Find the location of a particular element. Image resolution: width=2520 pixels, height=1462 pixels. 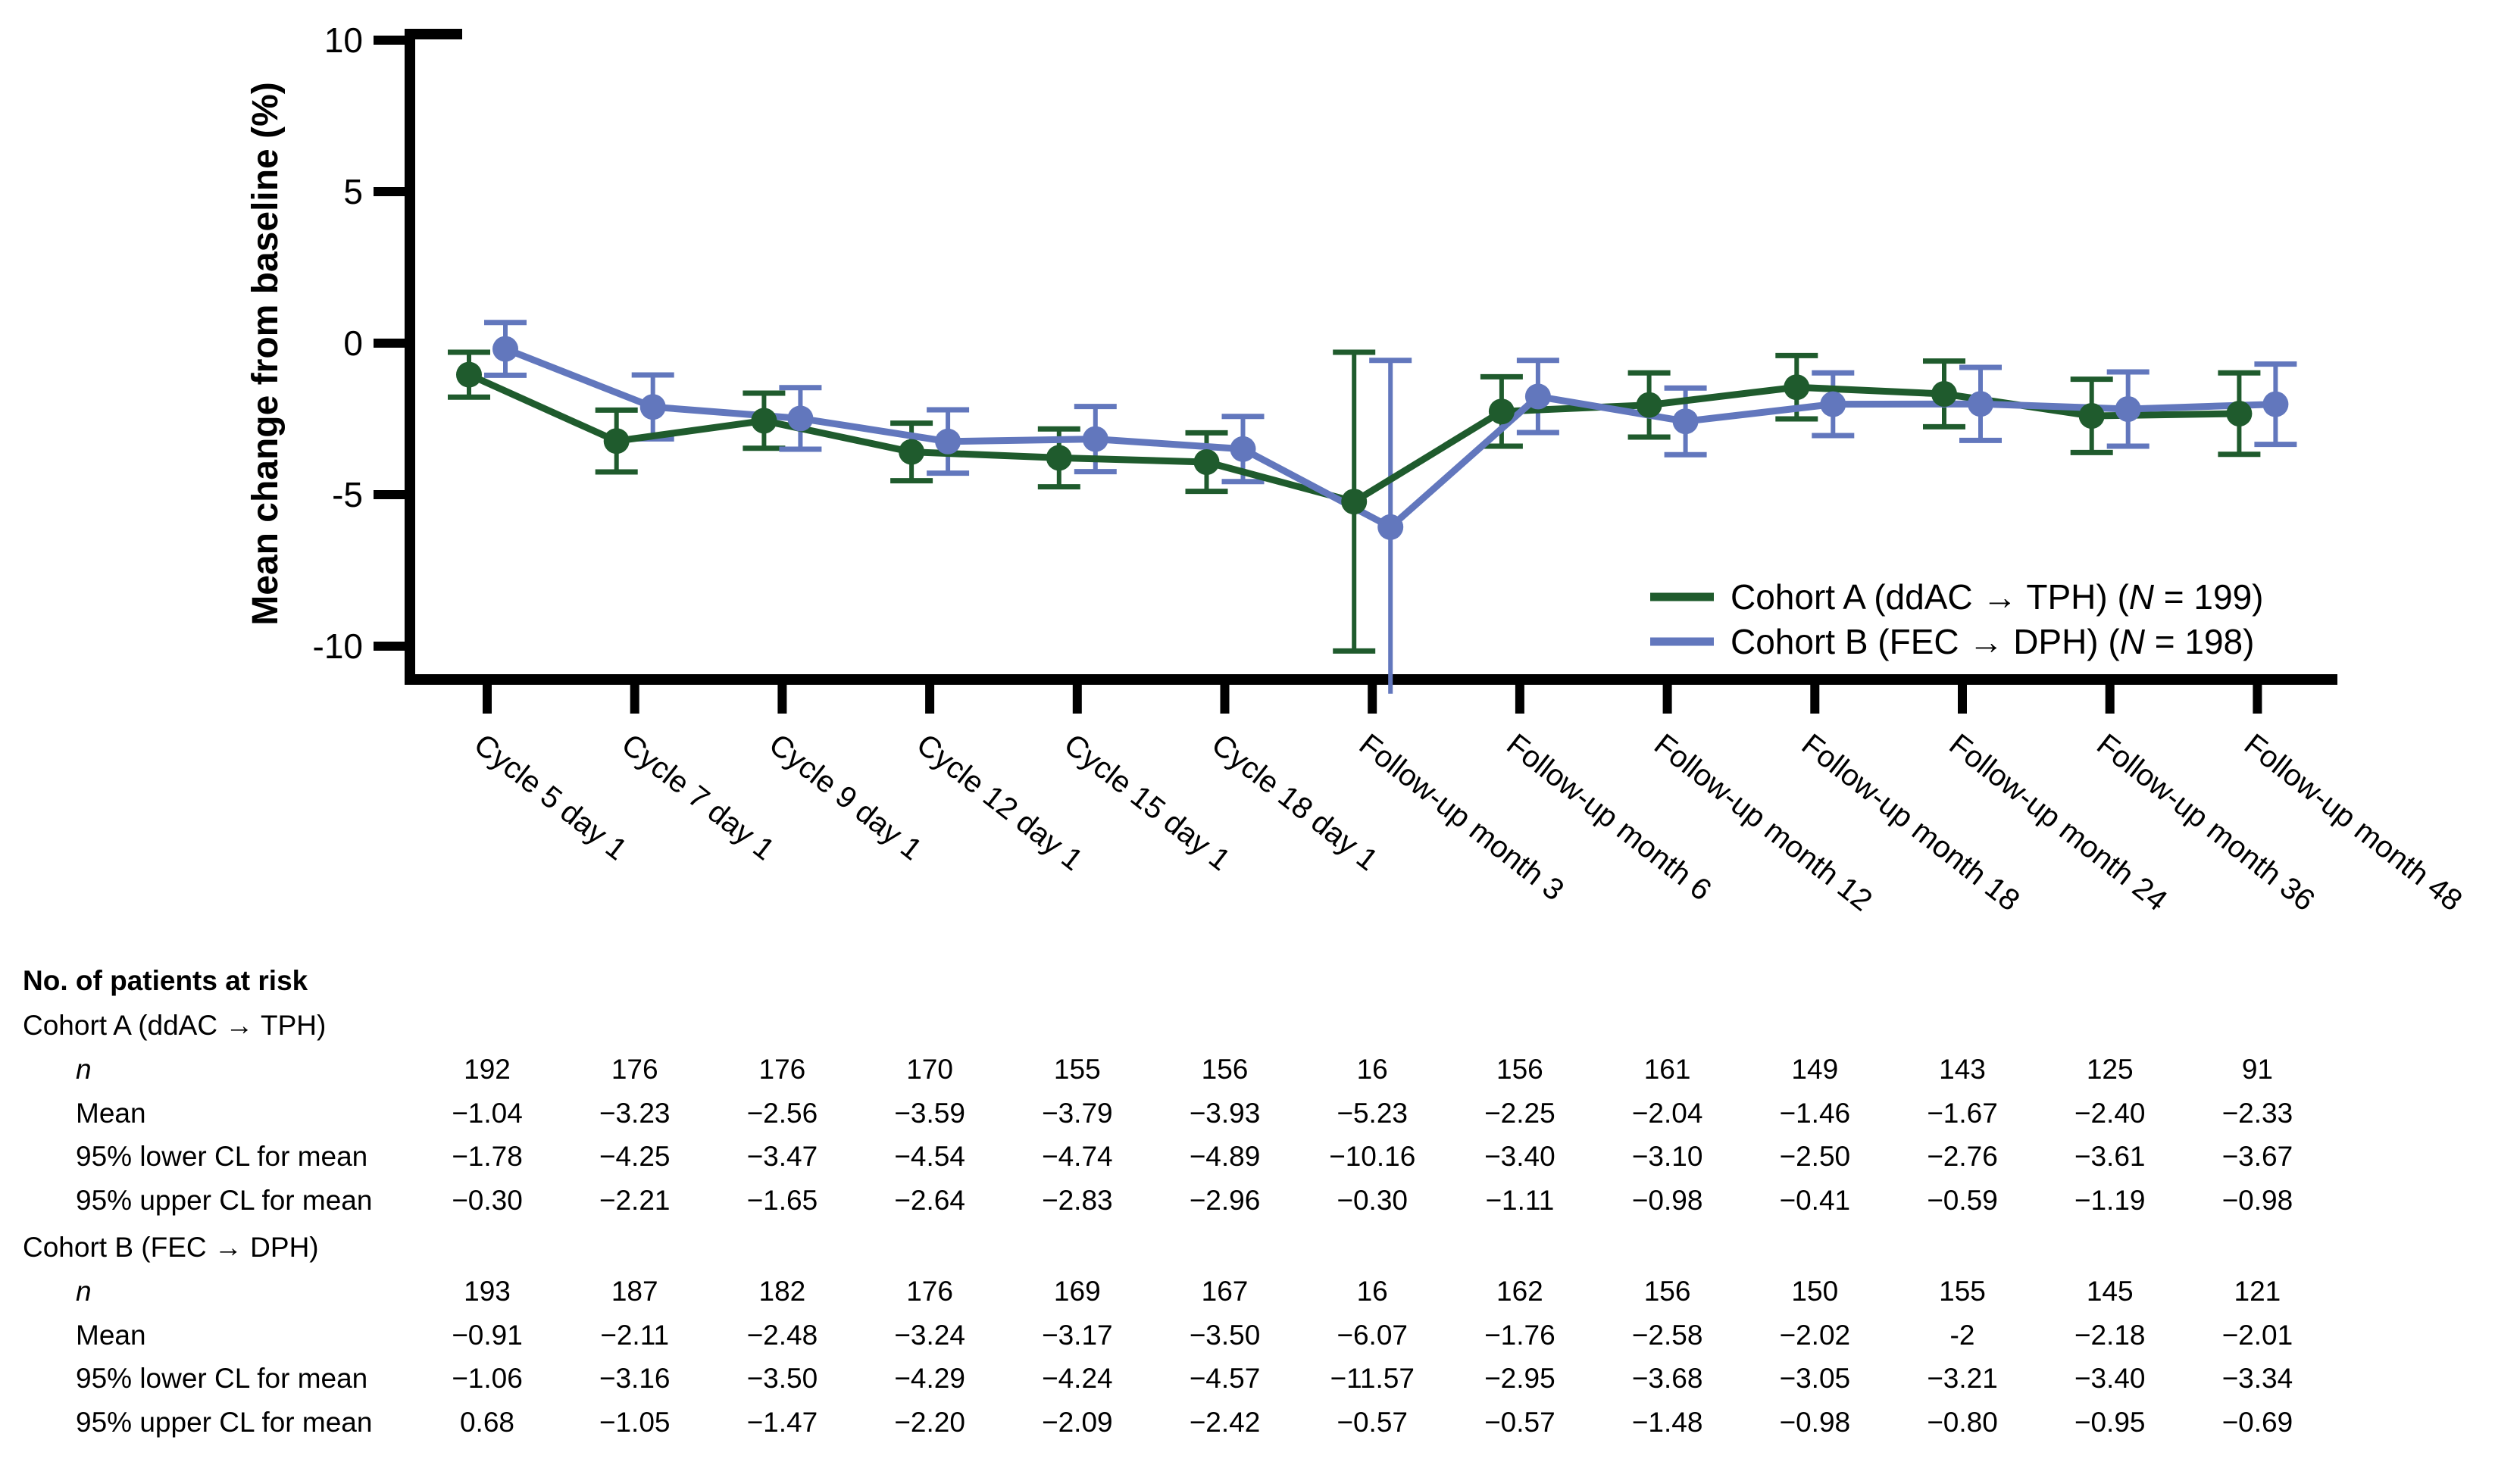

risk-table-cell: −11.57 is located at coordinates (1372, 1378).